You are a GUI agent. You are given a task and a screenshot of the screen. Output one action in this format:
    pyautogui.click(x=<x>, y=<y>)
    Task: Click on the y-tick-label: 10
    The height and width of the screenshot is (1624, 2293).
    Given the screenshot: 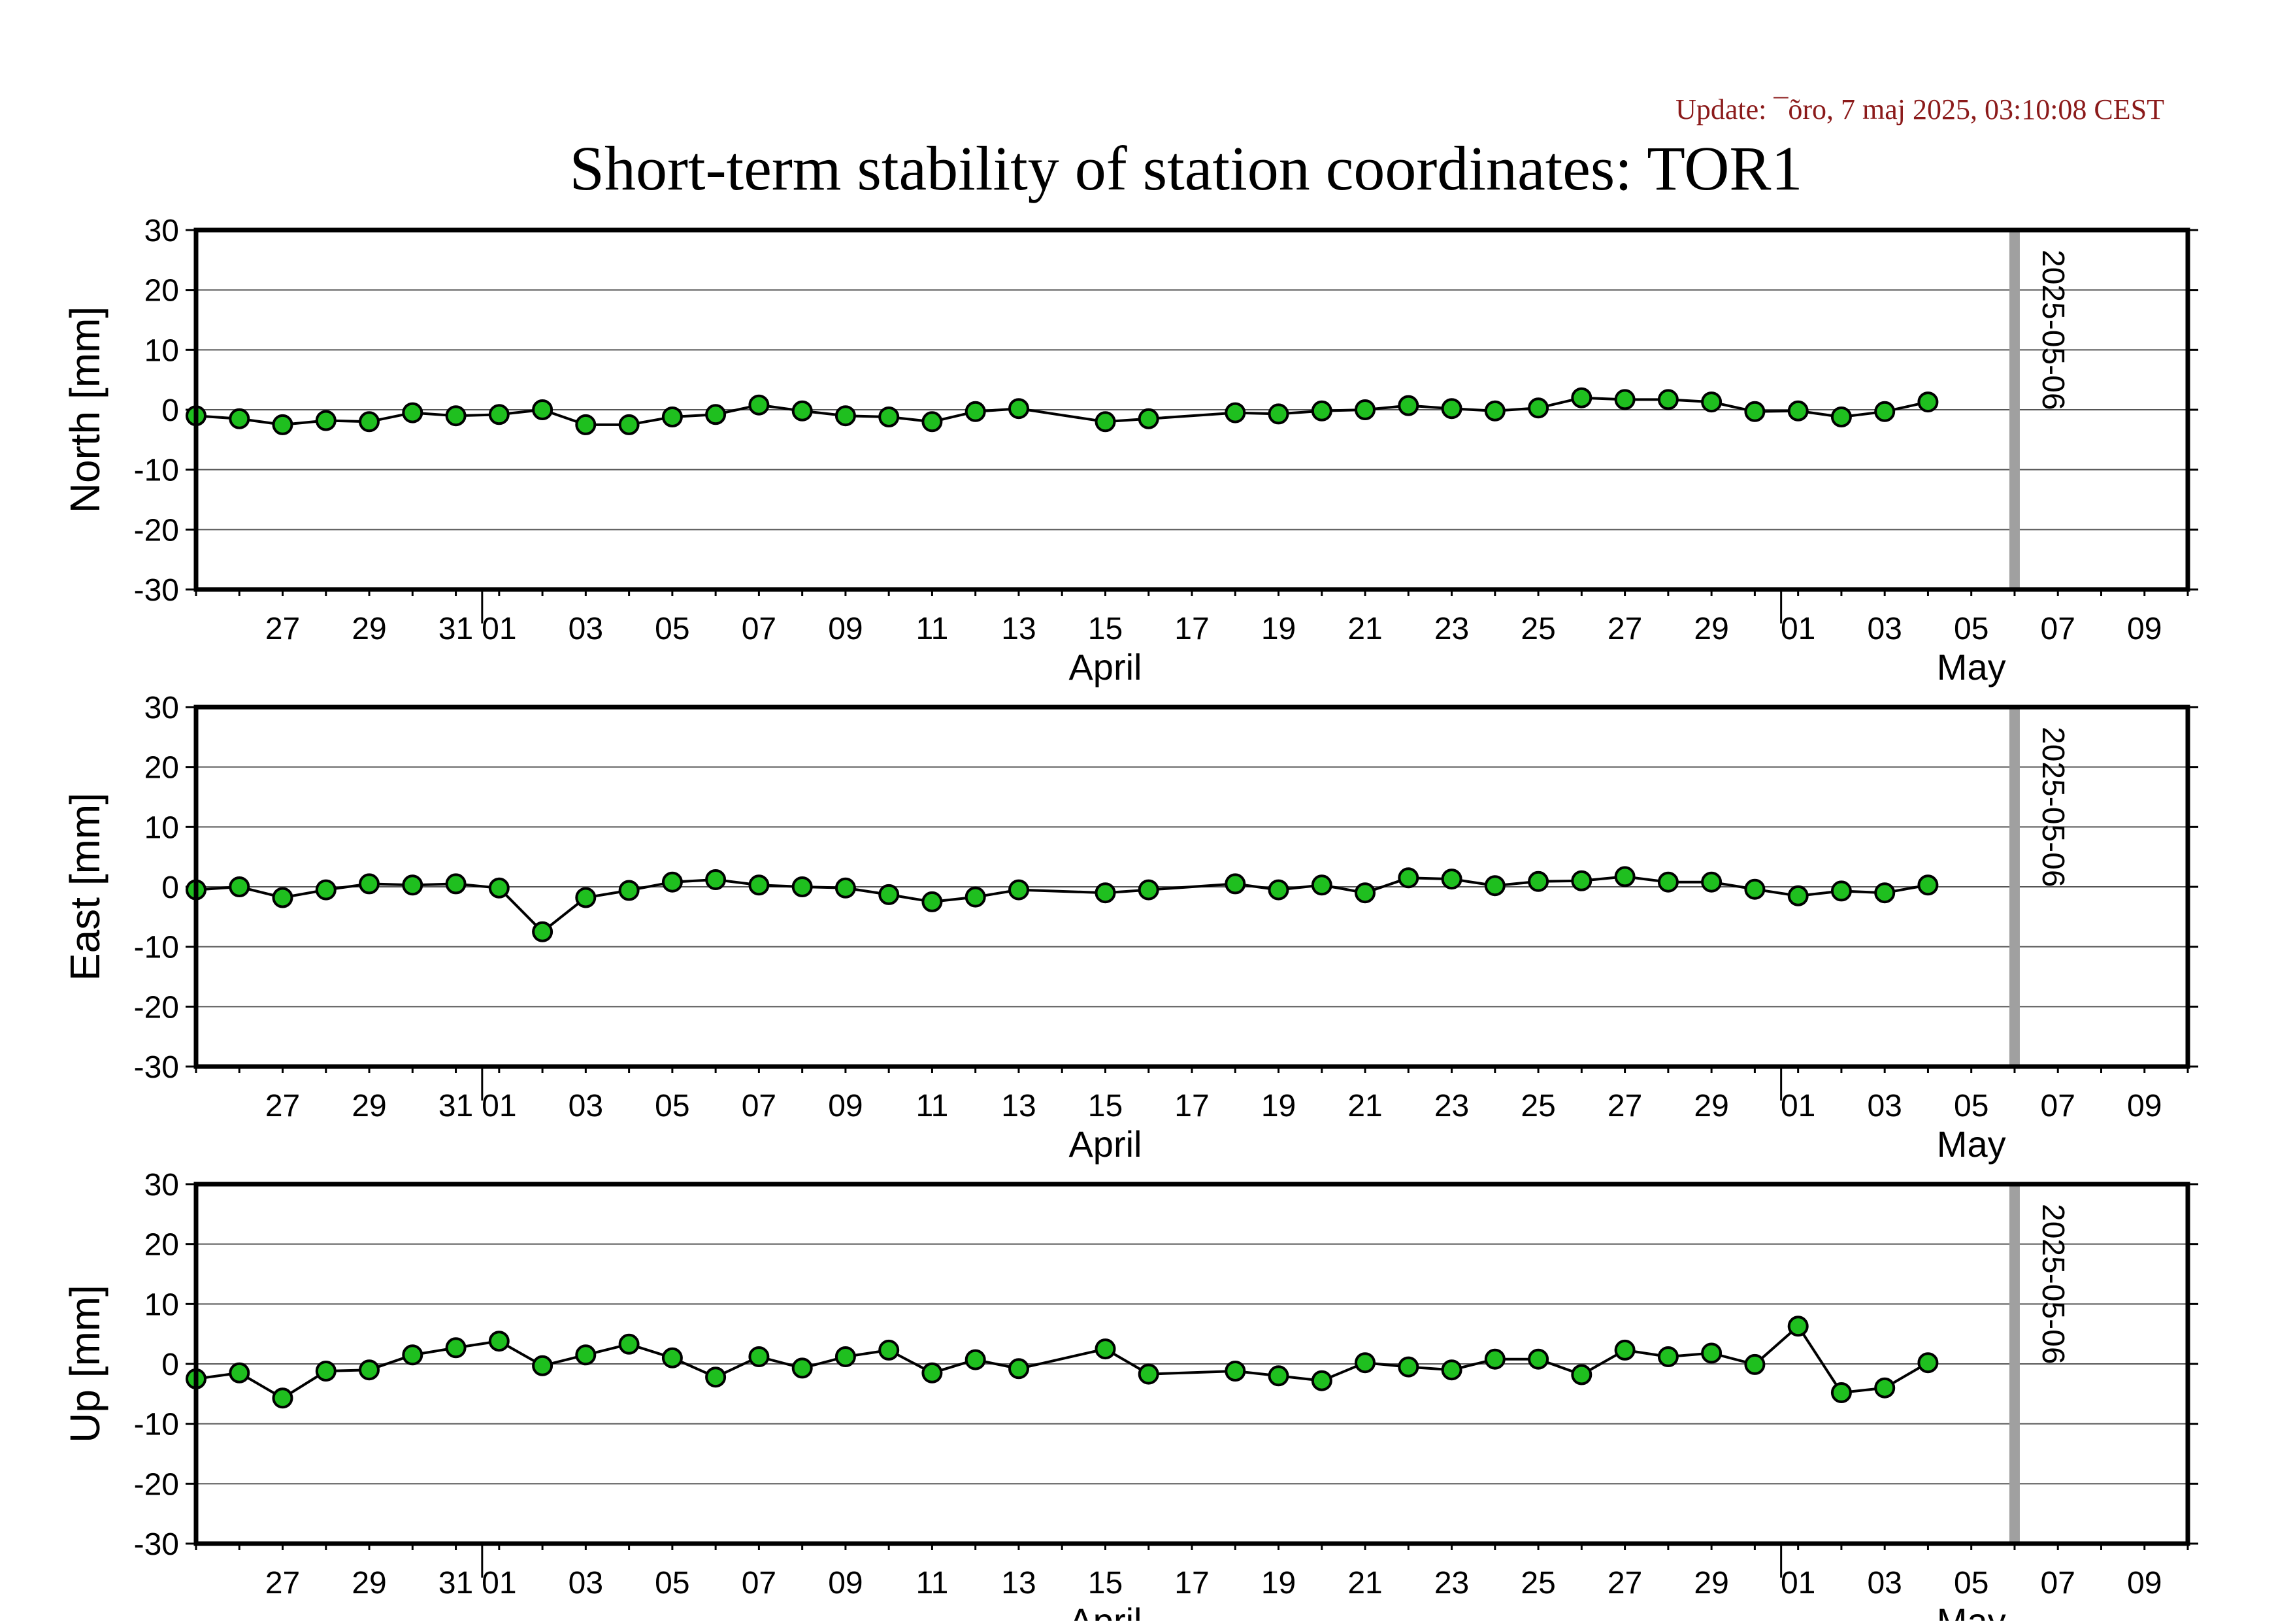 What is the action you would take?
    pyautogui.click(x=162, y=827)
    